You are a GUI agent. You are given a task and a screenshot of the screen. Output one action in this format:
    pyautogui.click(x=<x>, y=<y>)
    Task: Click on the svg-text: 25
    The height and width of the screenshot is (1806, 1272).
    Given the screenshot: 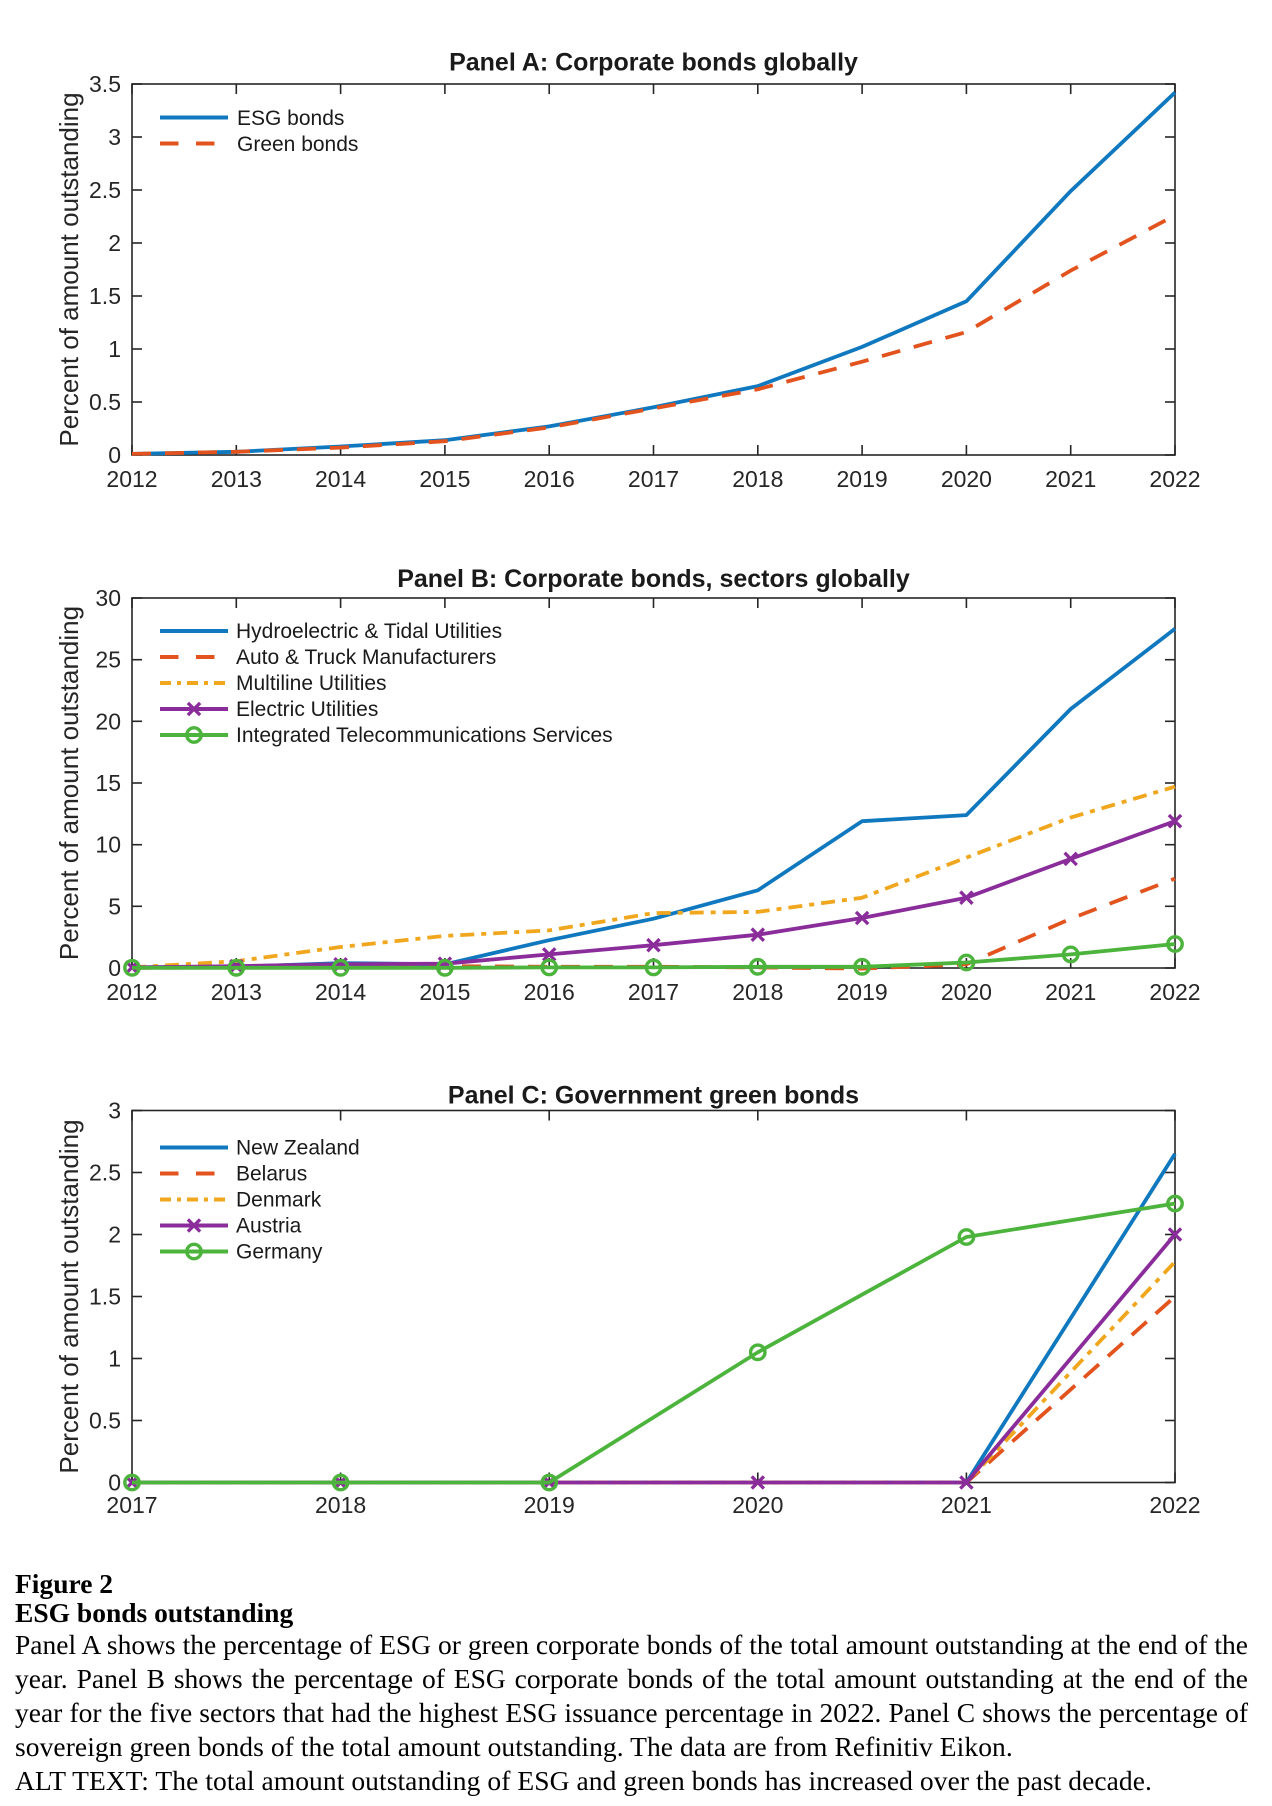 What is the action you would take?
    pyautogui.click(x=108, y=660)
    